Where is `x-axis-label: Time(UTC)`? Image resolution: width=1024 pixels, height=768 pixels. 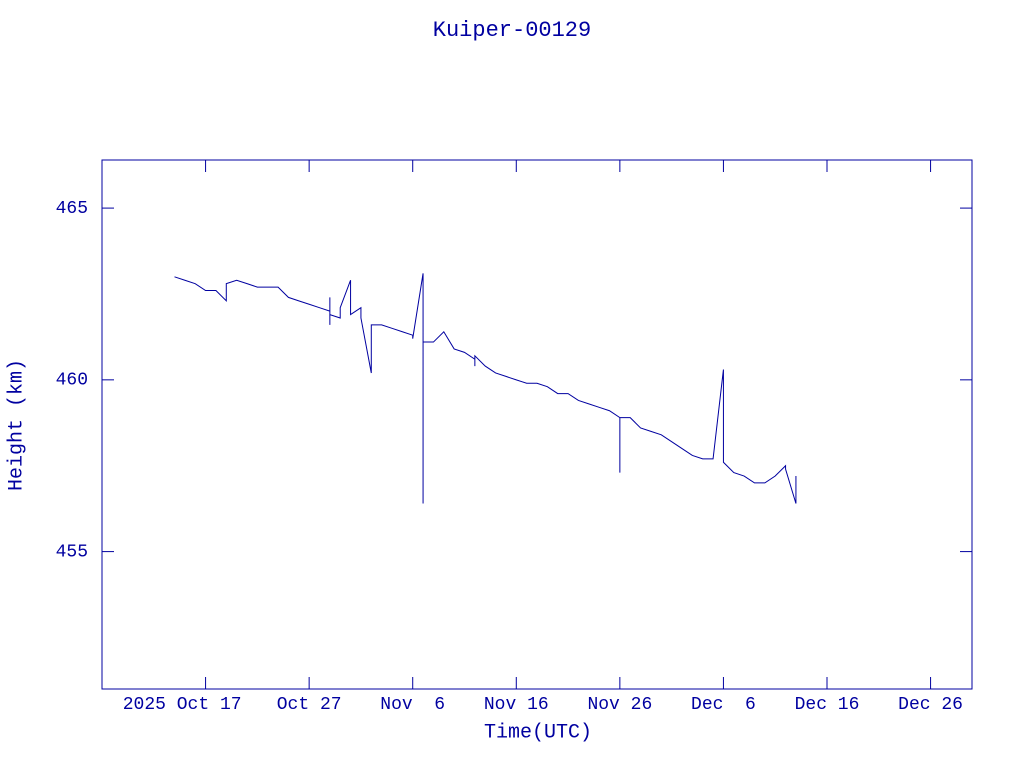
x-axis-label: Time(UTC) is located at coordinates (538, 732).